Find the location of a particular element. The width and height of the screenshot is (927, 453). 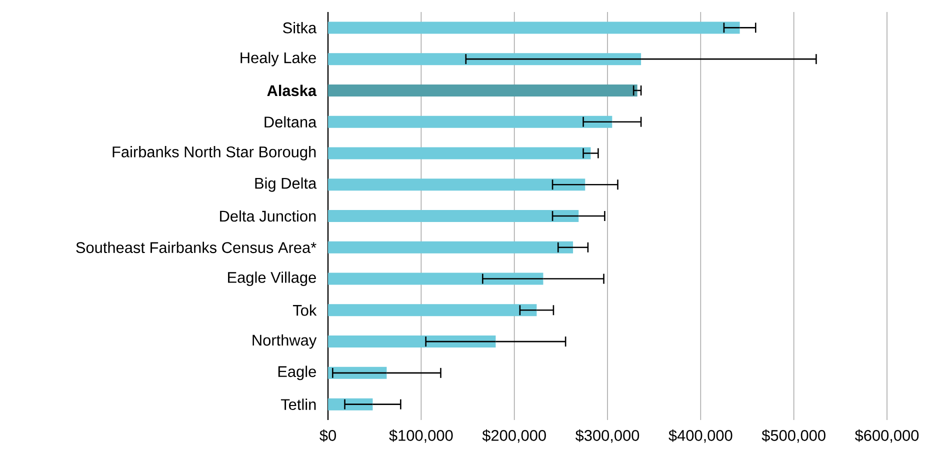

y-tick-label: Fairbanks North Star Borough is located at coordinates (214, 153).